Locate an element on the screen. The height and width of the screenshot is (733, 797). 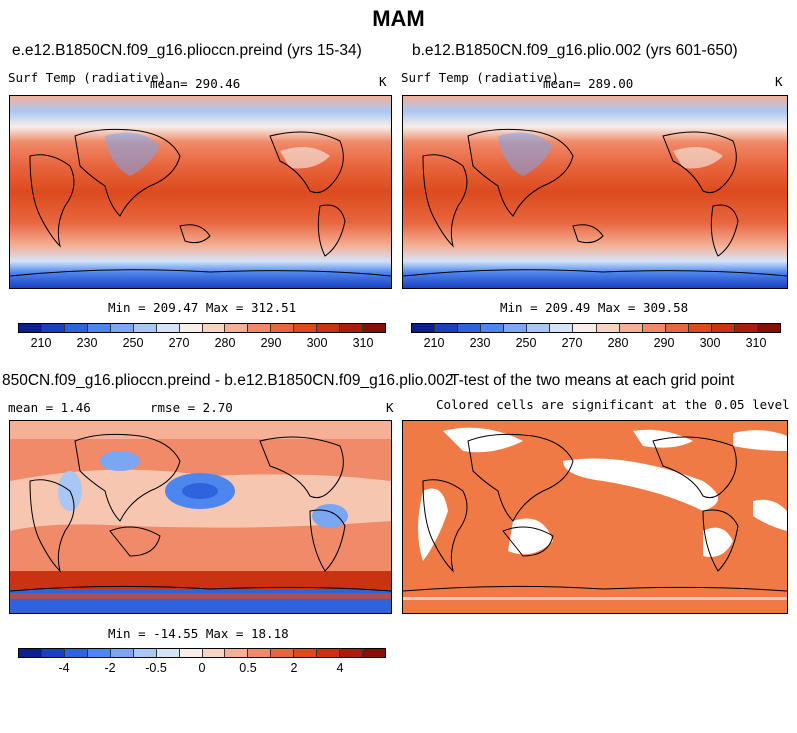
panel-2-unit: K is located at coordinates (779, 81).